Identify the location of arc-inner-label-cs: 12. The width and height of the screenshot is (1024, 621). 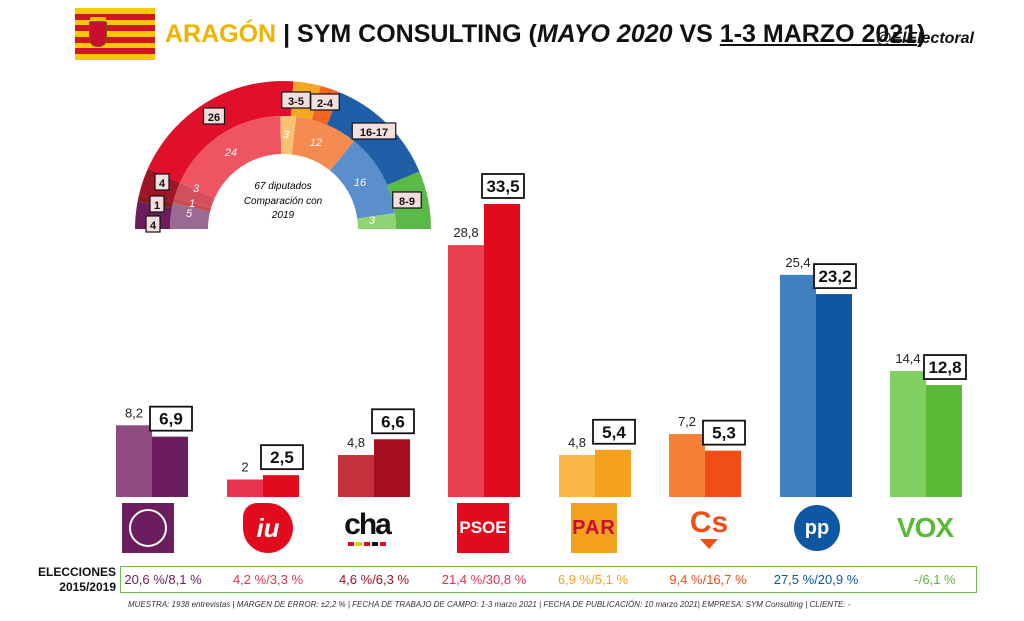
(316, 143).